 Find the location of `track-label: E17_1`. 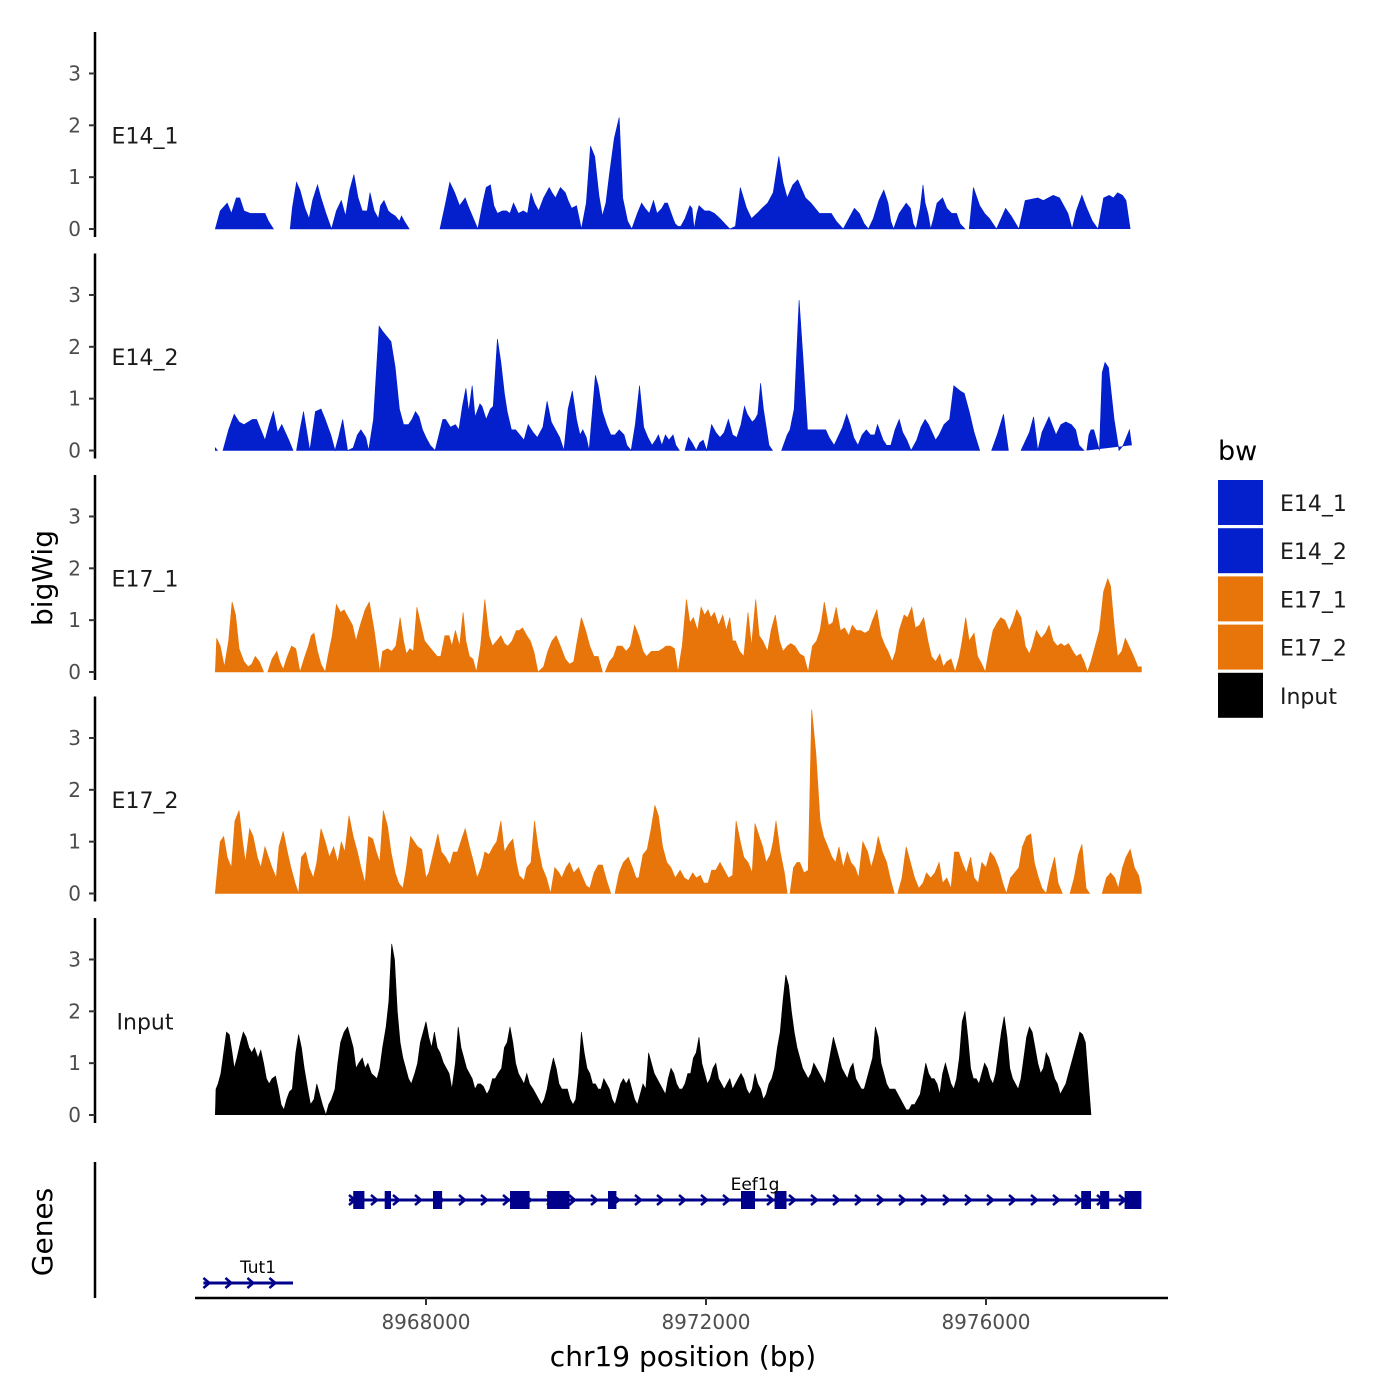

track-label: E17_1 is located at coordinates (145, 580).